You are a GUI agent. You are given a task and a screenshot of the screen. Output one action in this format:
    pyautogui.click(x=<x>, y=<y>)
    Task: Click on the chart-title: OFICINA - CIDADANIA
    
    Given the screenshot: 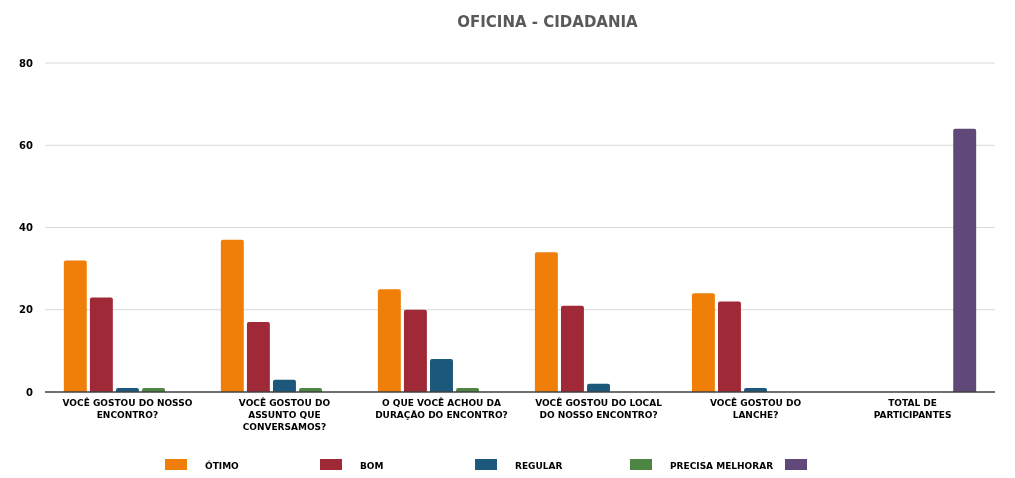 What is the action you would take?
    pyautogui.click(x=548, y=22)
    